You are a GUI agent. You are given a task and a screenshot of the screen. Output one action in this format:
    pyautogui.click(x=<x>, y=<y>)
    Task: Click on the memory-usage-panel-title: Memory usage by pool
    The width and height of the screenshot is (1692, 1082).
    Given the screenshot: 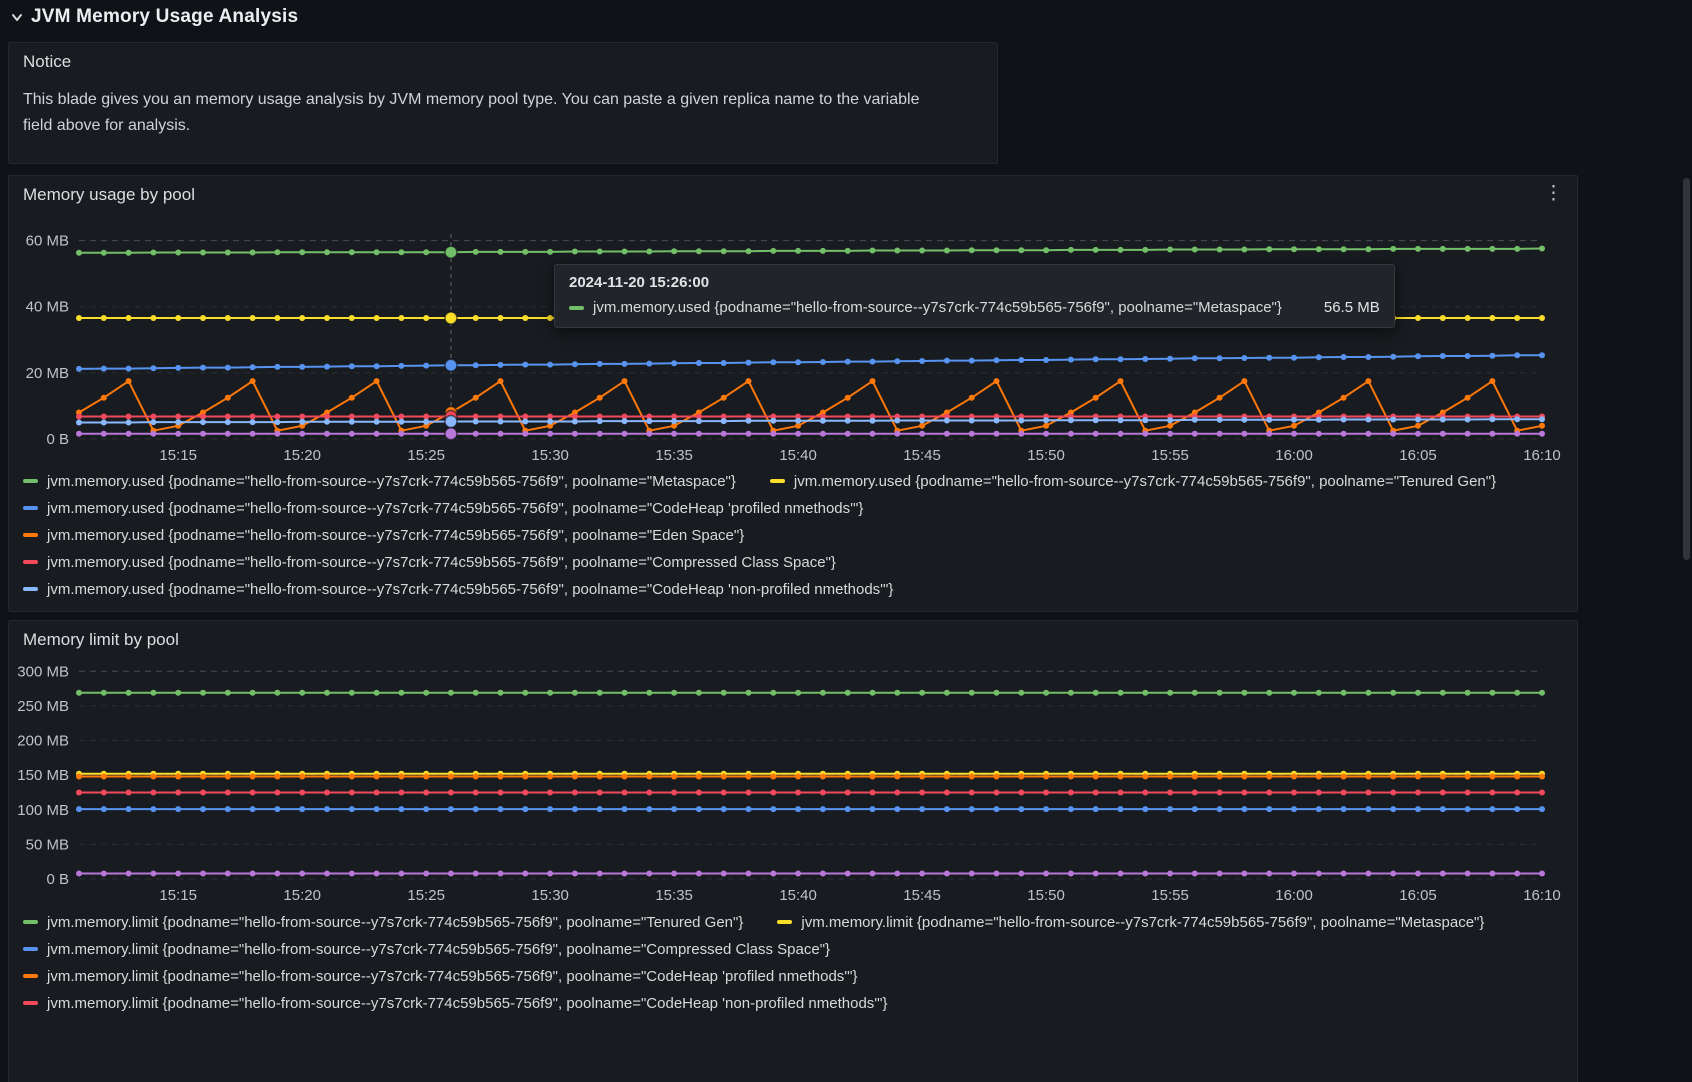 What is the action you would take?
    pyautogui.click(x=109, y=194)
    